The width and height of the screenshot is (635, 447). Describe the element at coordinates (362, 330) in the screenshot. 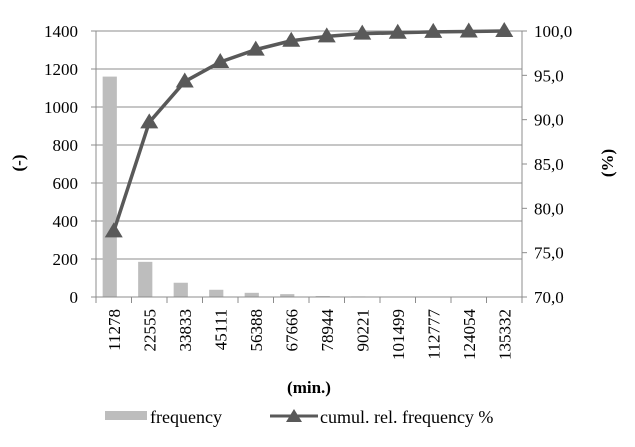

I see `x-tick-label: 90221` at that location.